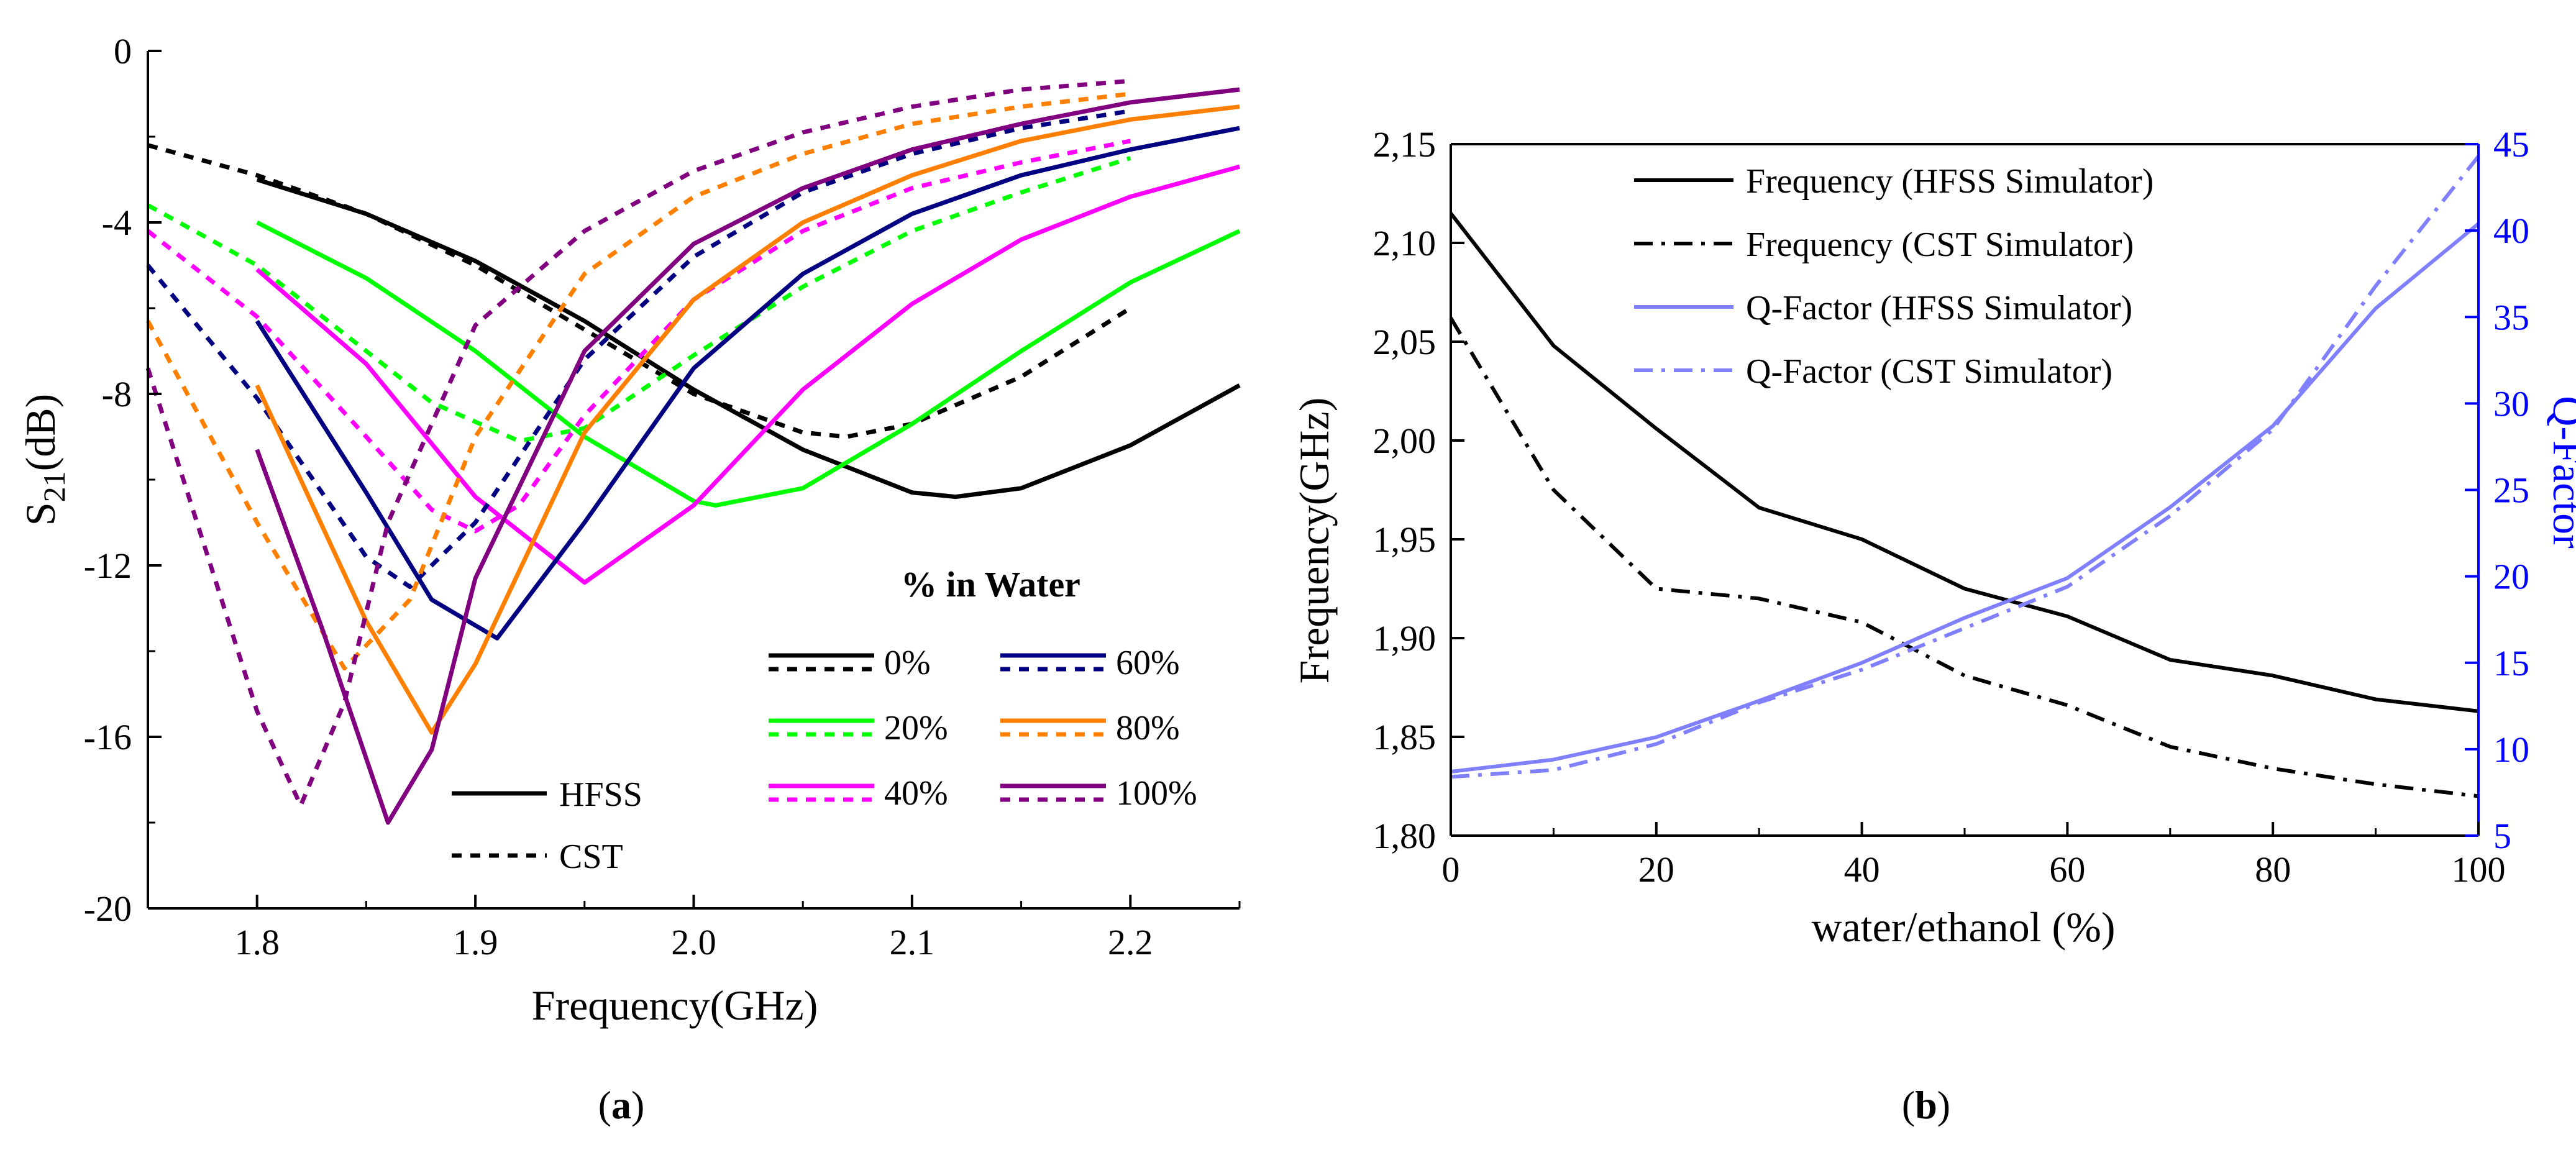  I want to click on x-tick-label: 1.8, so click(257, 942).